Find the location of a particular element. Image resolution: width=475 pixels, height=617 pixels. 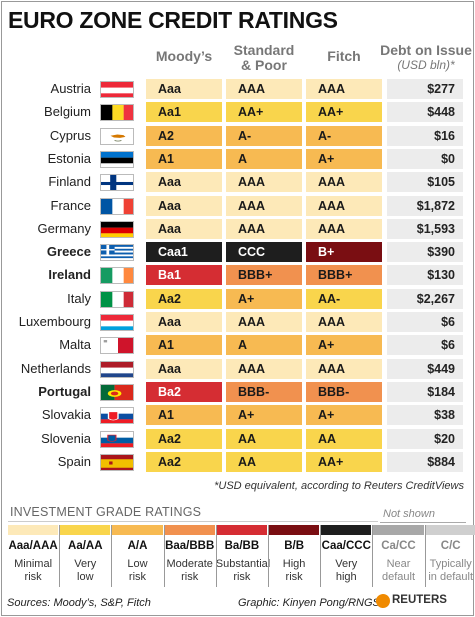

italy-flag-icon is located at coordinates (117, 299).